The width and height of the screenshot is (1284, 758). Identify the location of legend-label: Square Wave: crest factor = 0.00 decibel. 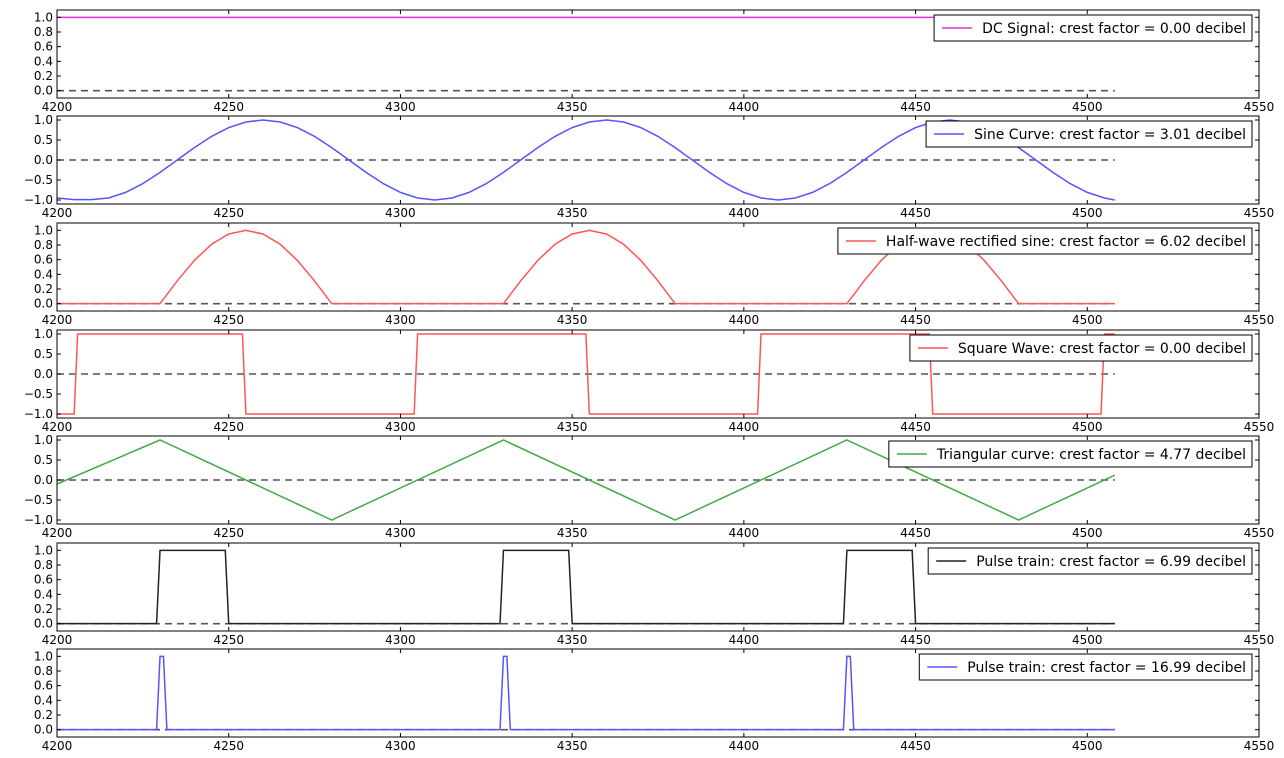
(1102, 349).